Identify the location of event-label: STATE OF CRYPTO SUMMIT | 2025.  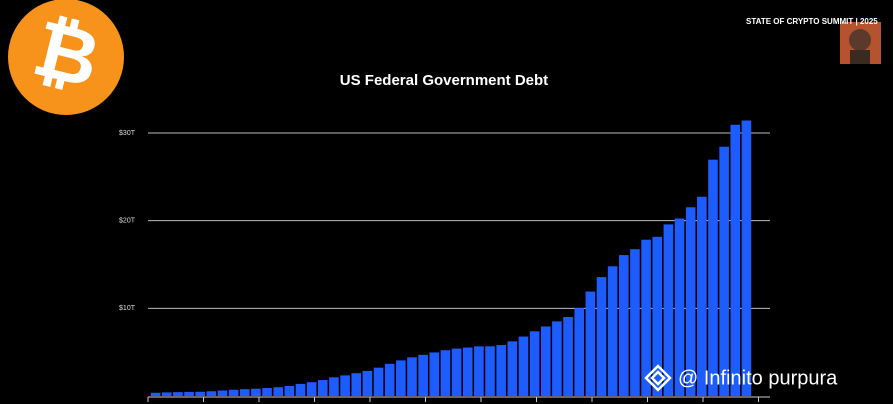
(812, 21).